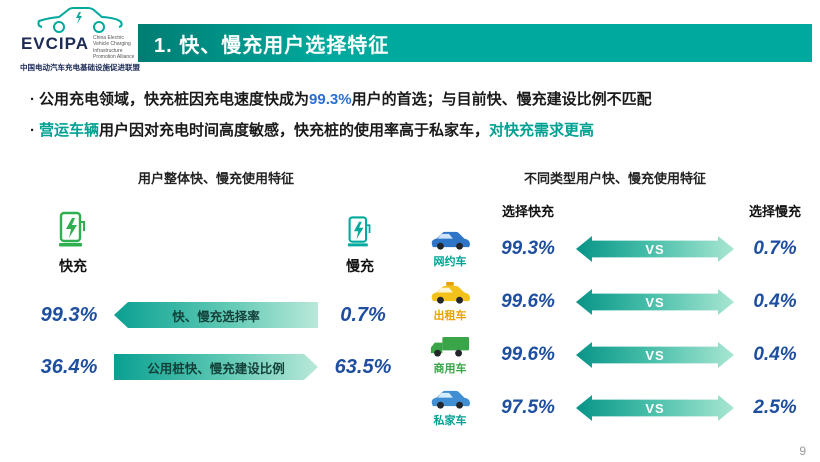 The image size is (820, 462). I want to click on fast-charger: 快充, so click(73, 243).